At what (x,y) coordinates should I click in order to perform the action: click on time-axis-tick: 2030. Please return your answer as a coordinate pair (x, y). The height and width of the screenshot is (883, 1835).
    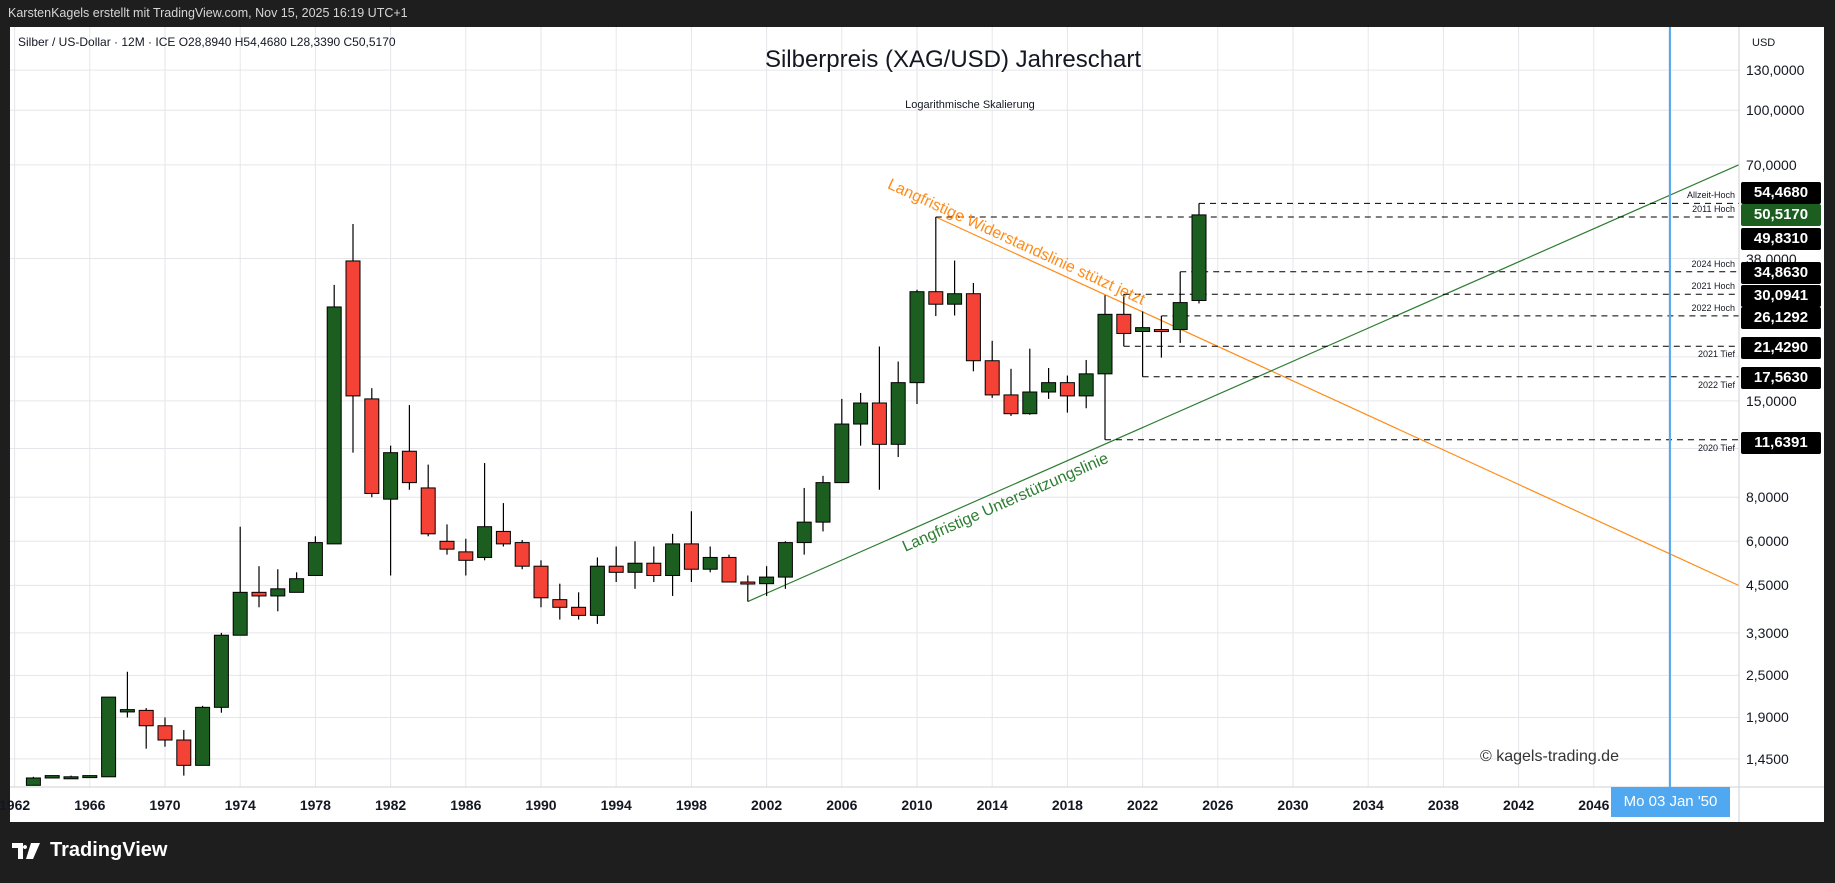
    Looking at the image, I should click on (1293, 805).